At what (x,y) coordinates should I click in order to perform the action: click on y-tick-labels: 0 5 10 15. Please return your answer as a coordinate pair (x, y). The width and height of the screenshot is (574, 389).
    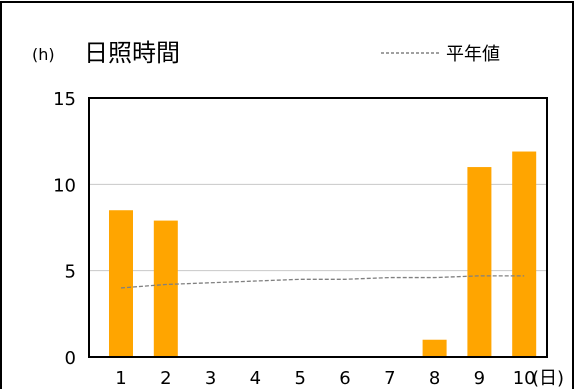
    Looking at the image, I should click on (64, 229).